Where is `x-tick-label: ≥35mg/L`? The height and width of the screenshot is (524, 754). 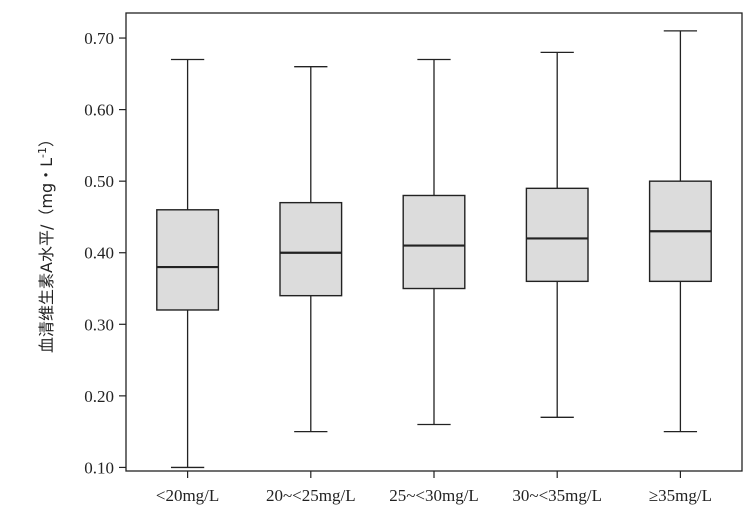
x-tick-label: ≥35mg/L is located at coordinates (680, 495).